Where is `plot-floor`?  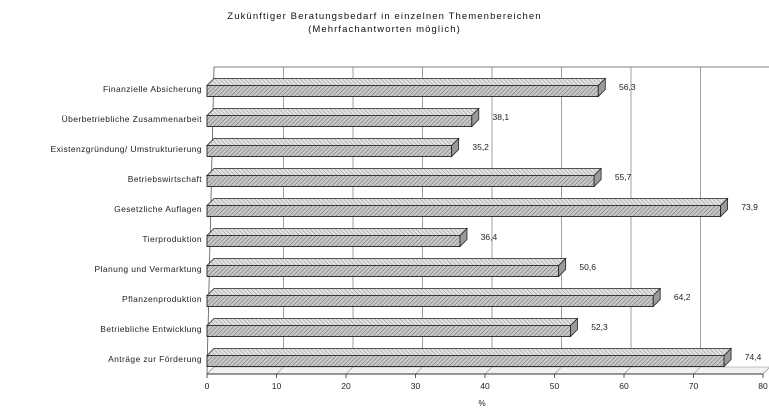 plot-floor is located at coordinates (487, 370).